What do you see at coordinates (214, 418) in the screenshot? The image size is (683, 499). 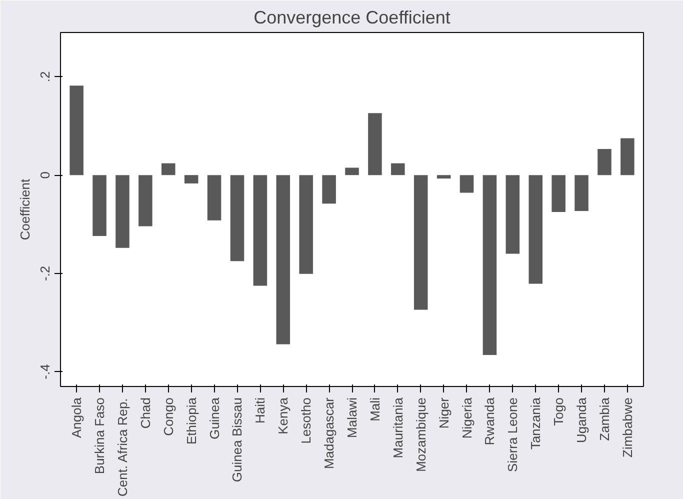 I see `x-tick-label: Guinea` at bounding box center [214, 418].